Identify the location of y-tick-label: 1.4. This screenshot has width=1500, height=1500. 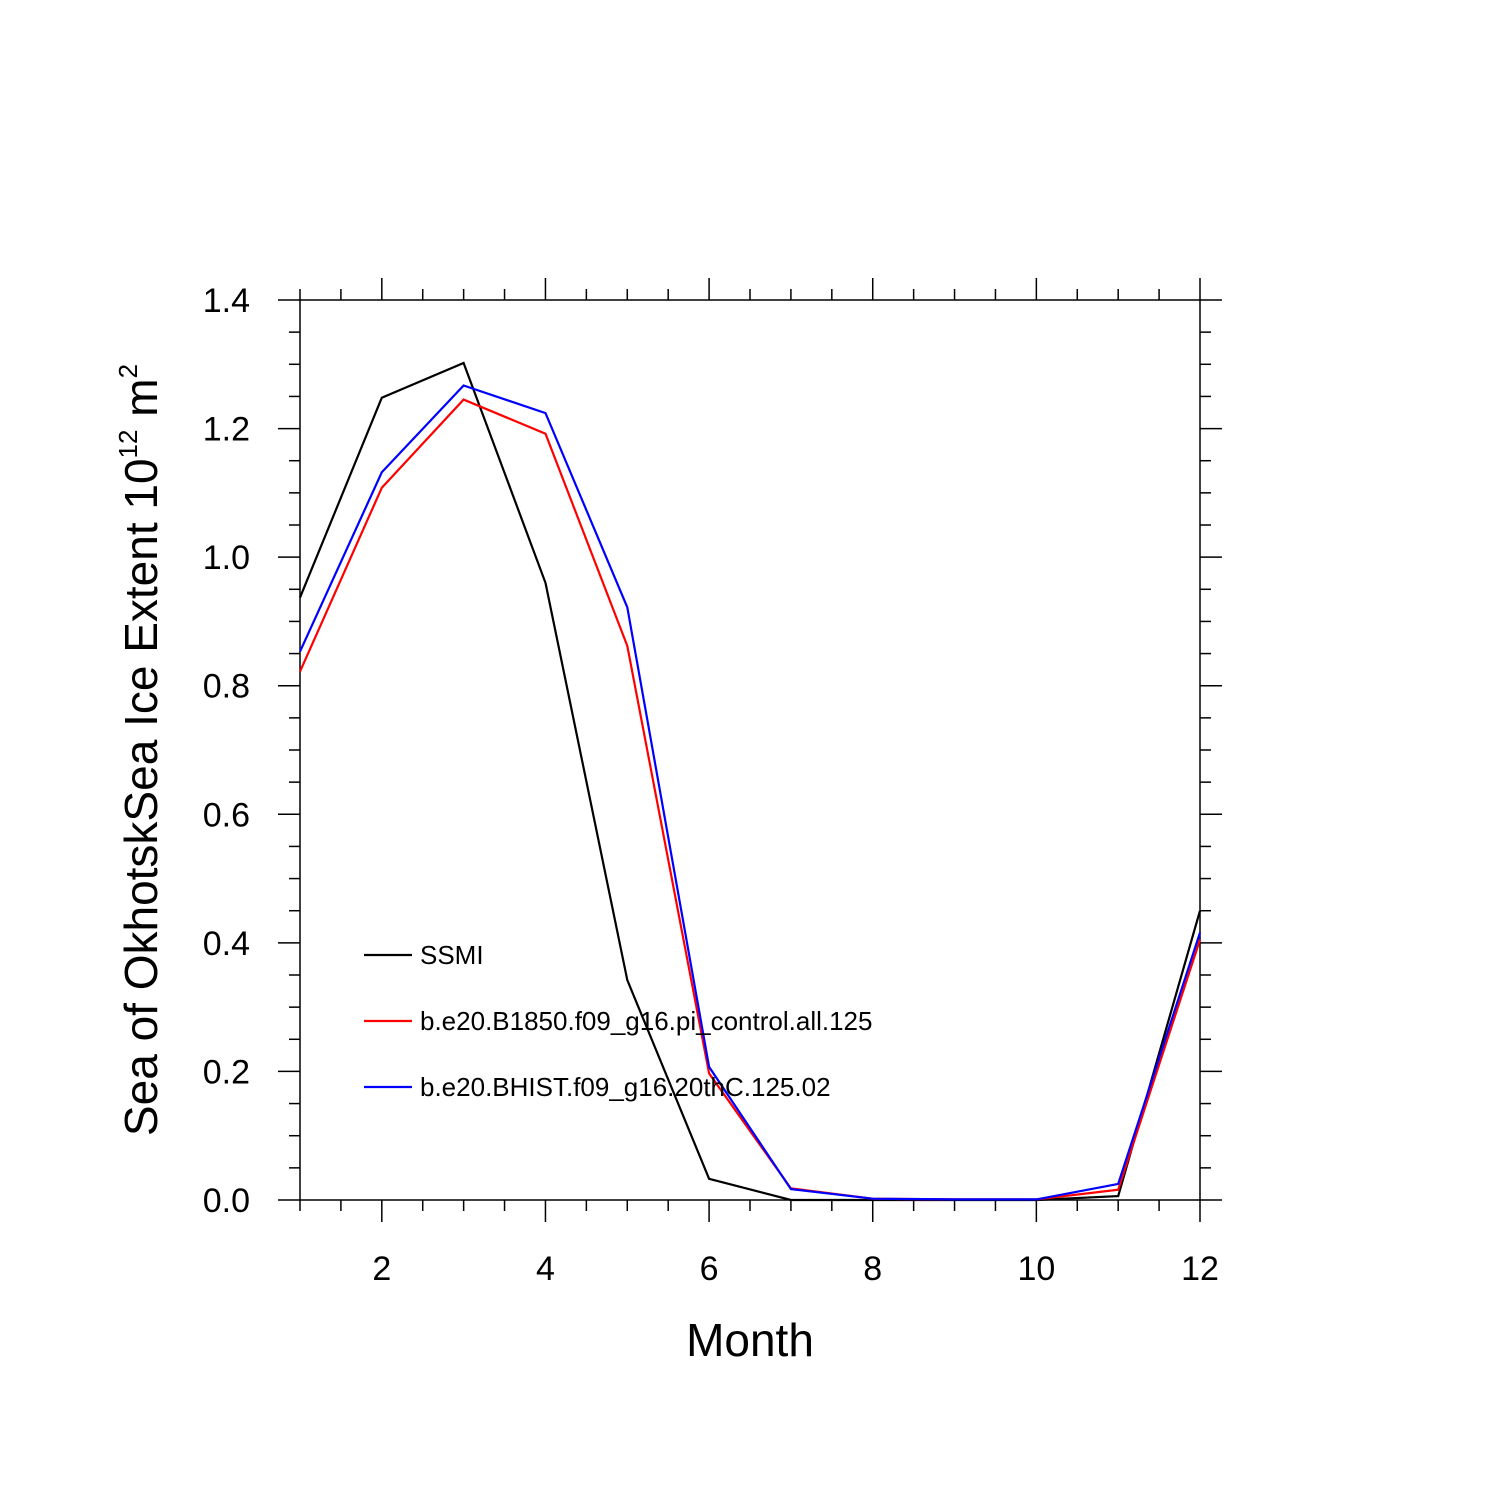
(226, 301).